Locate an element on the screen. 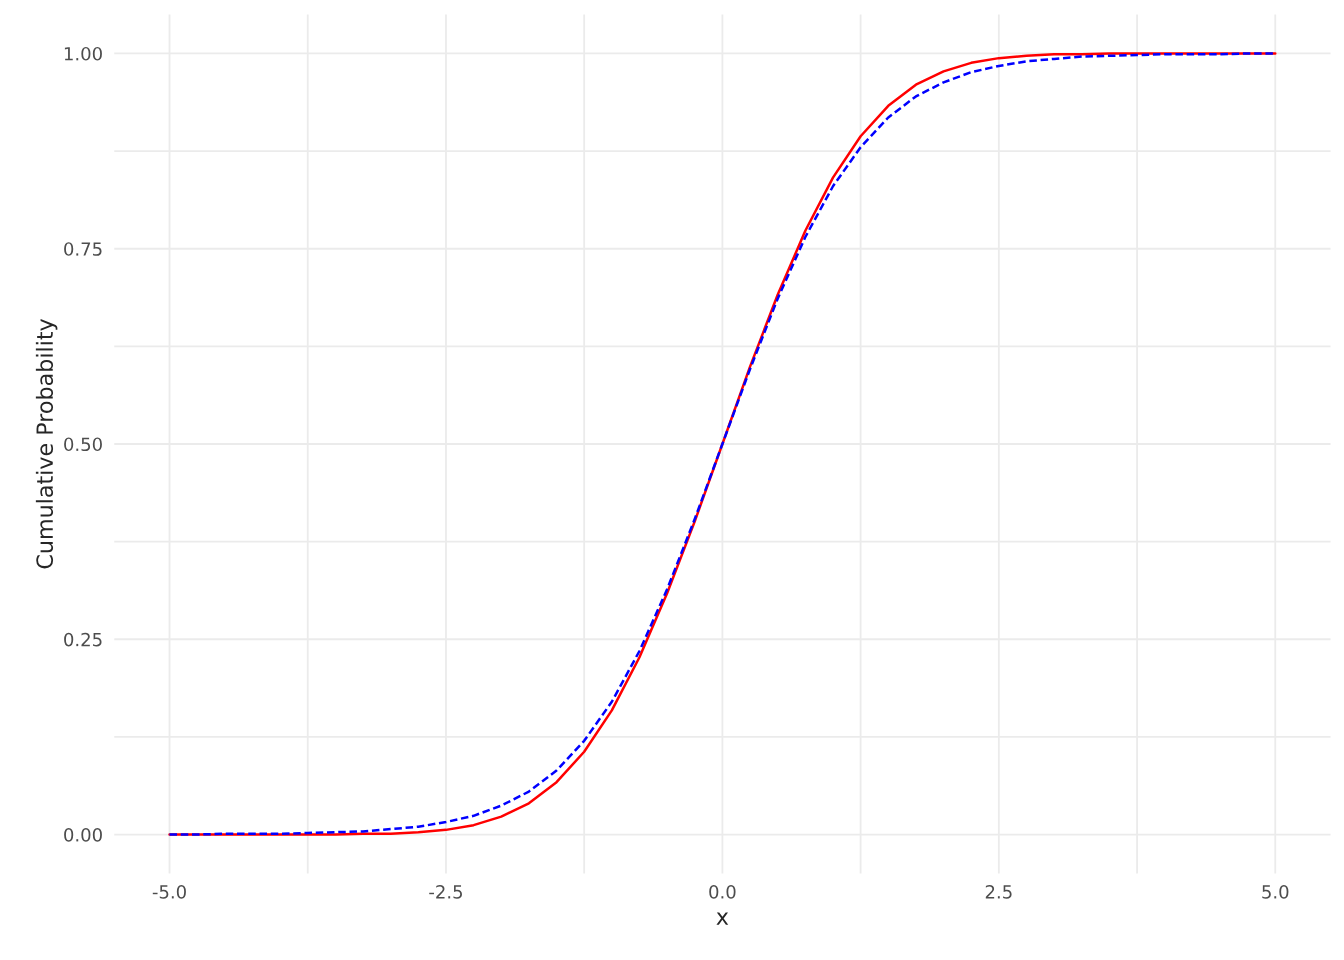  x-tick-label: 0.0 is located at coordinates (722, 892).